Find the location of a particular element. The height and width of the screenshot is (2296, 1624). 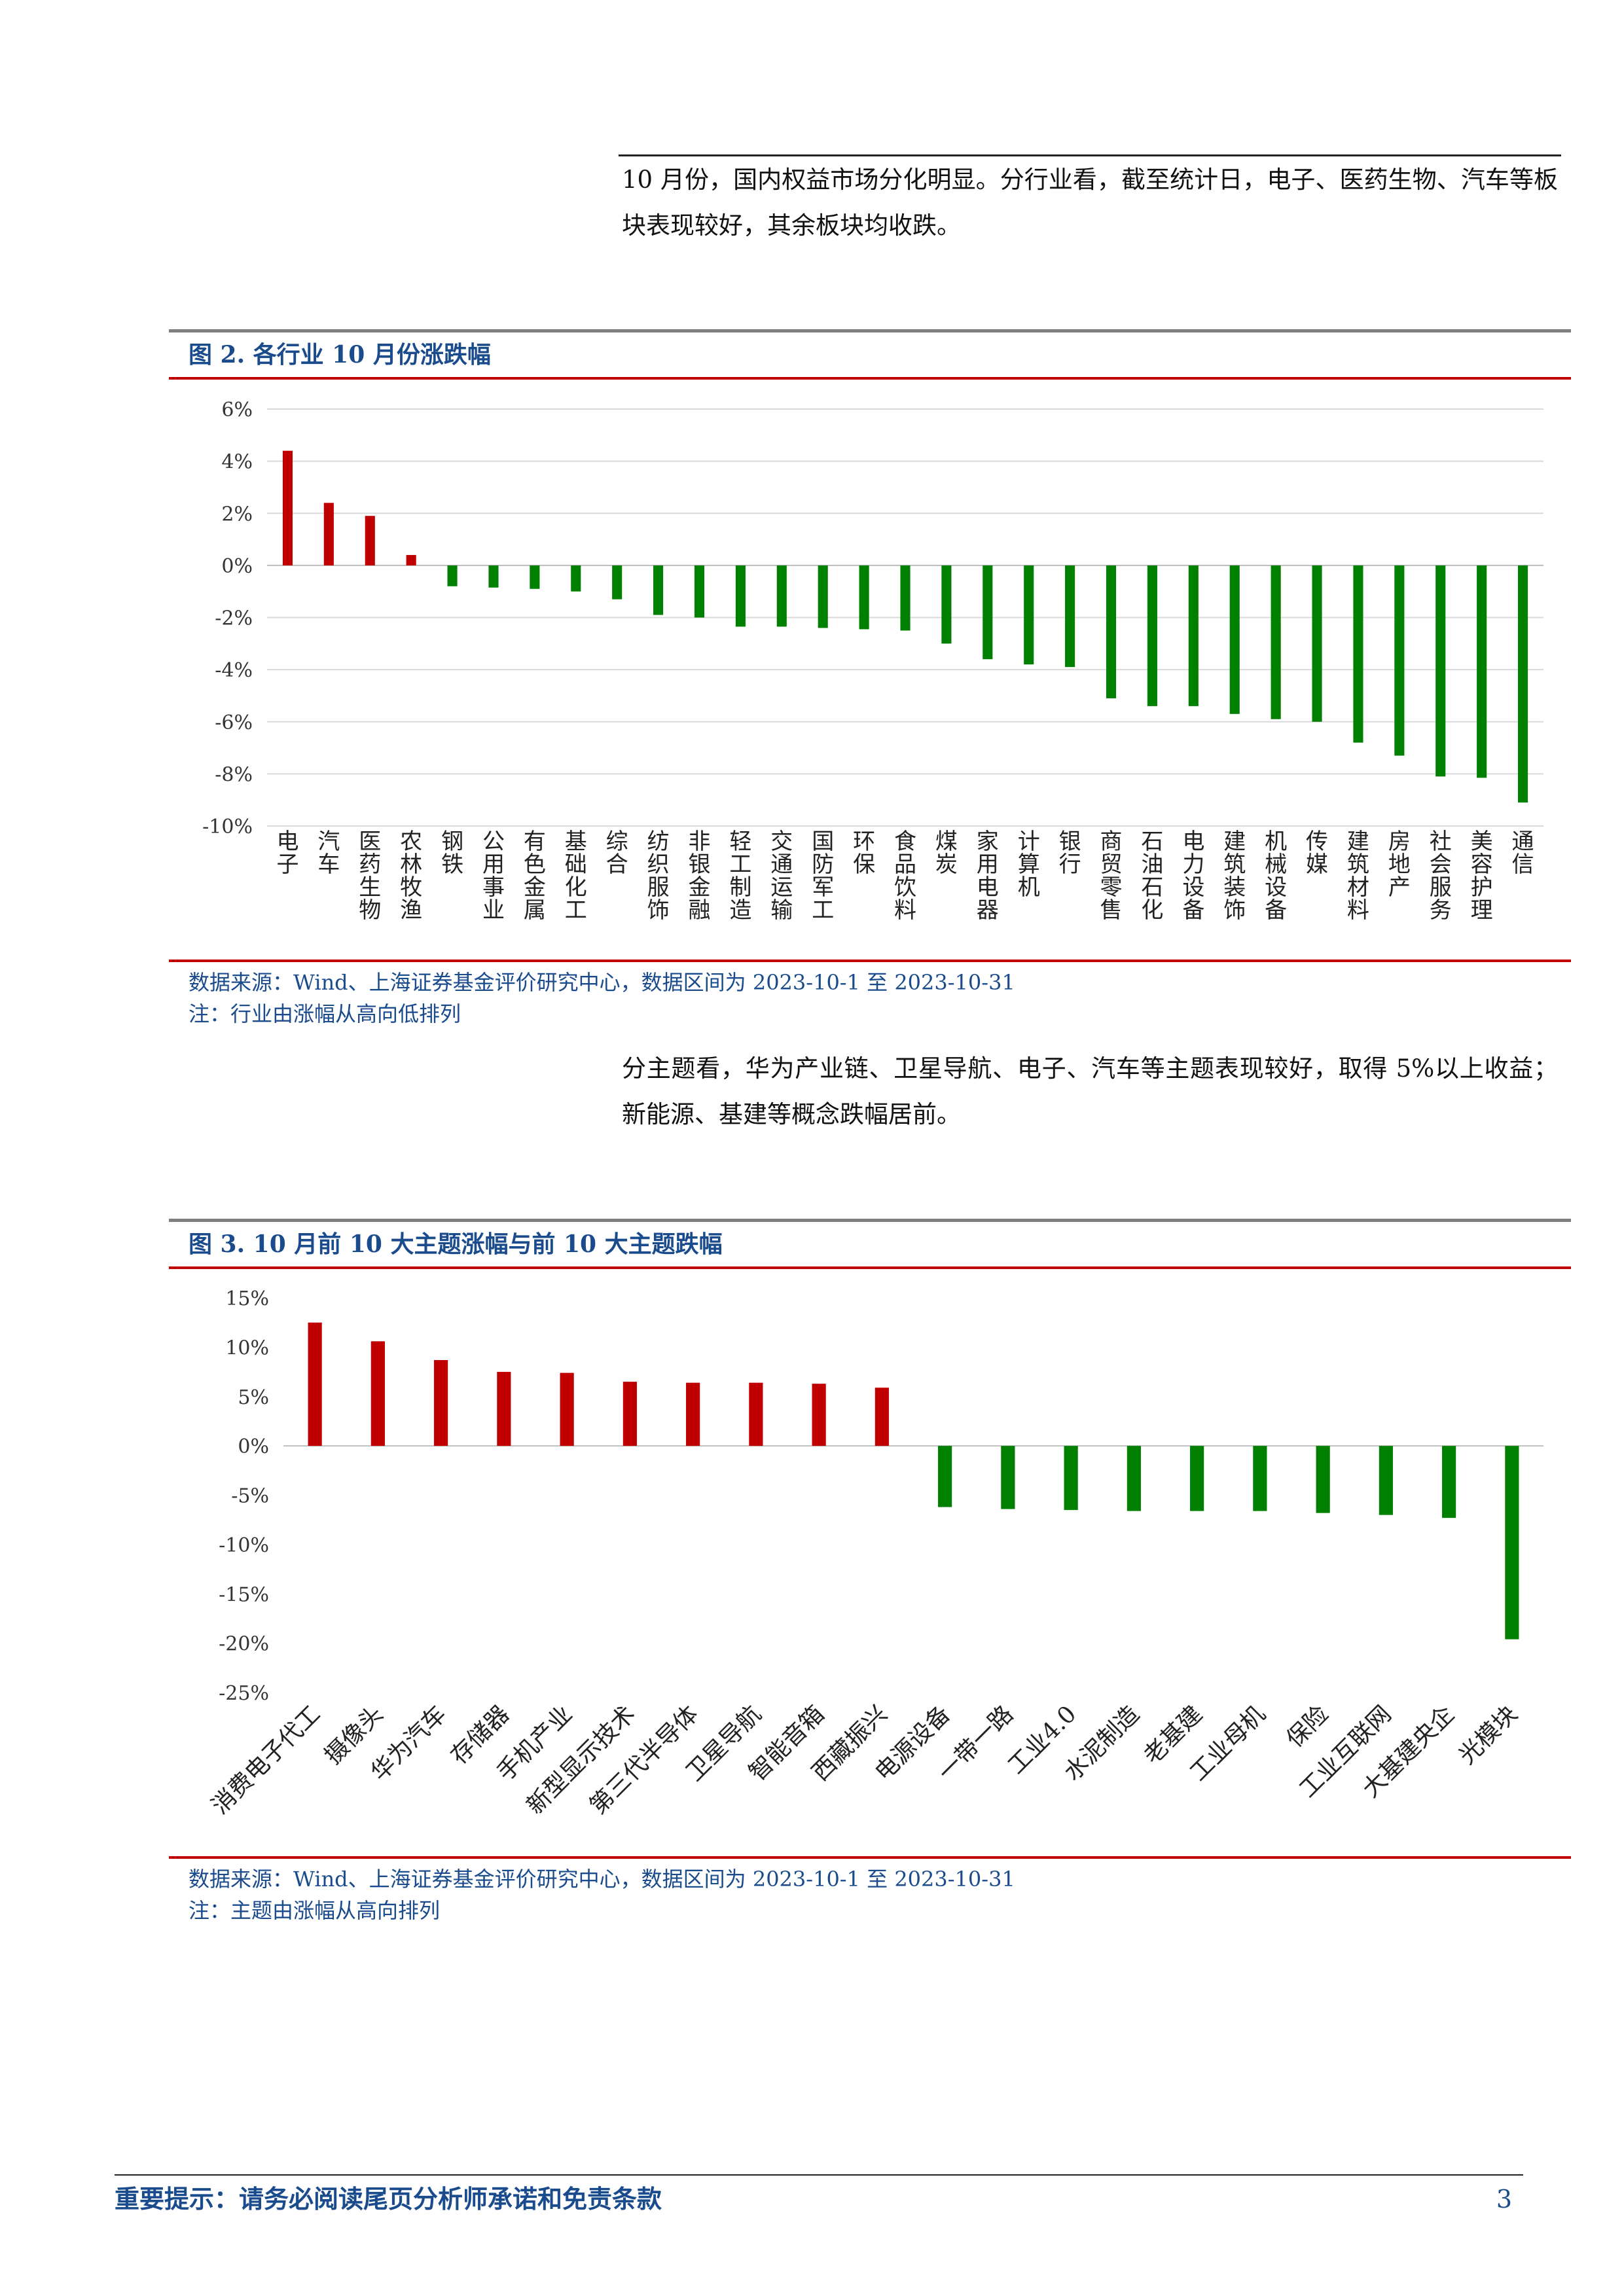

y-tick-label: 4% is located at coordinates (237, 463).